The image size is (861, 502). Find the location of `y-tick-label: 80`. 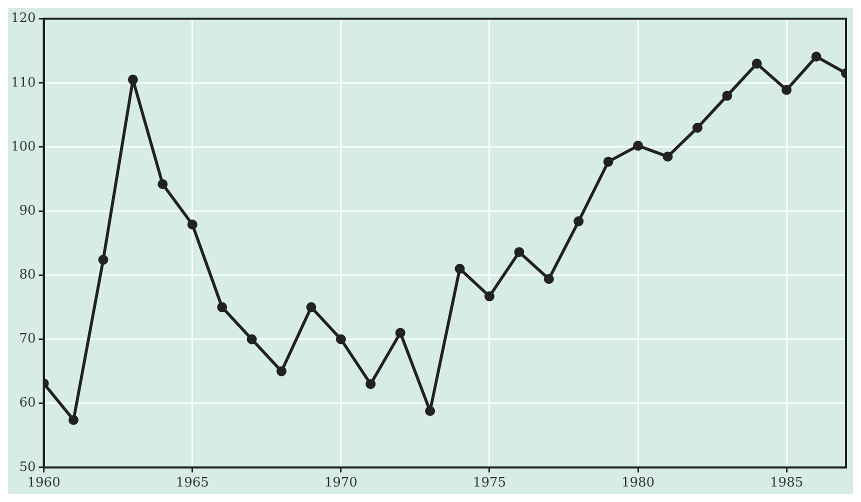

y-tick-label: 80 is located at coordinates (27, 275).